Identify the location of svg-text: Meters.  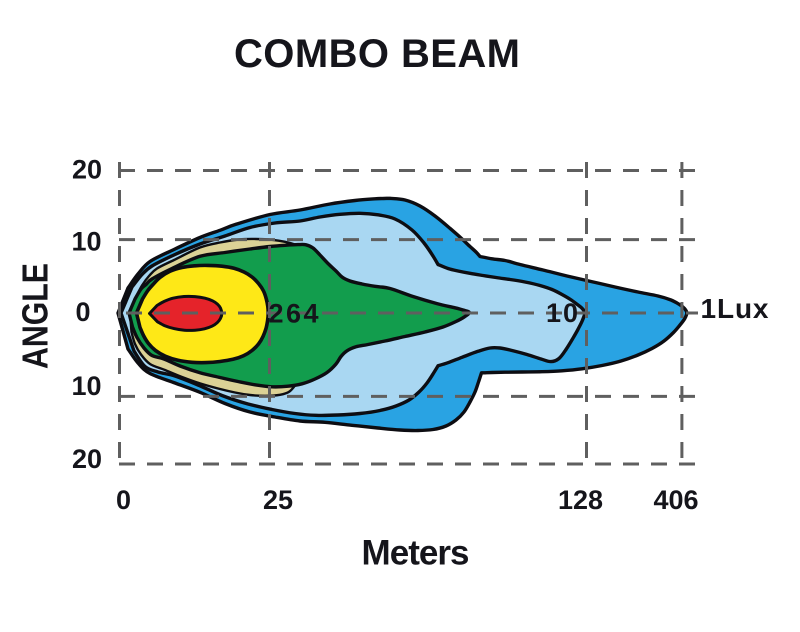
(416, 553).